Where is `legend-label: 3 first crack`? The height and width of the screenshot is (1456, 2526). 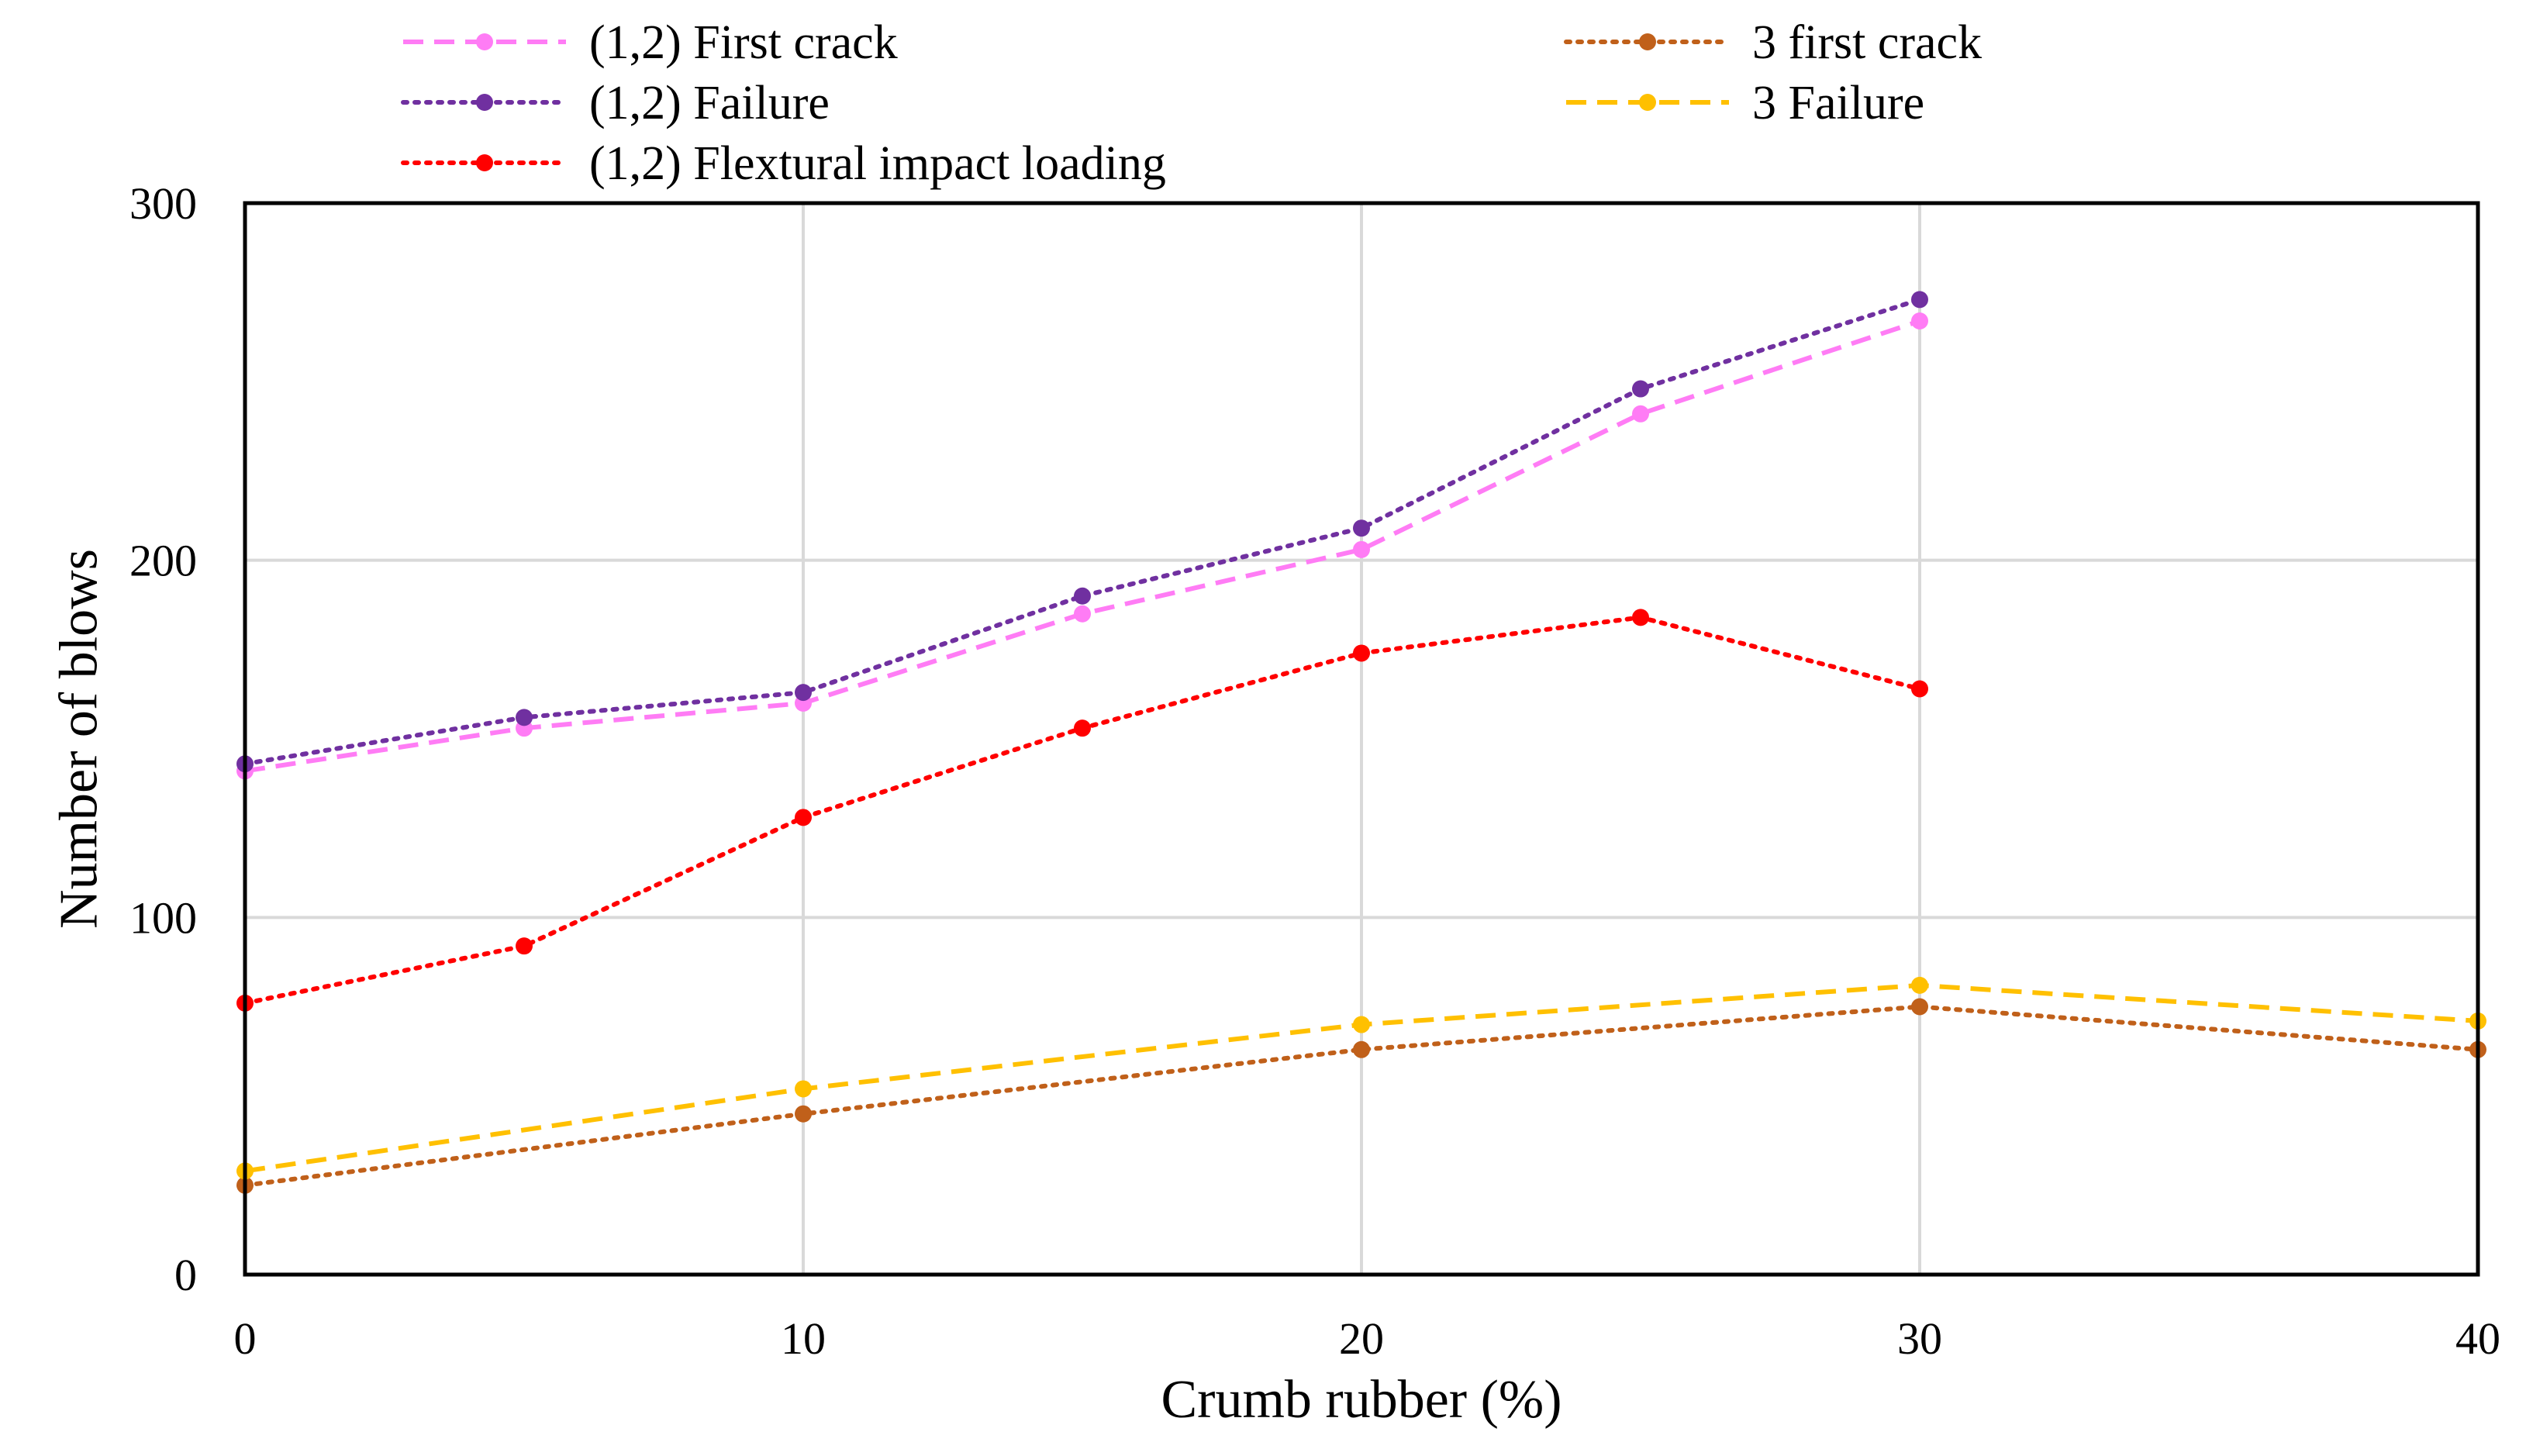
legend-label: 3 first crack is located at coordinates (1867, 43).